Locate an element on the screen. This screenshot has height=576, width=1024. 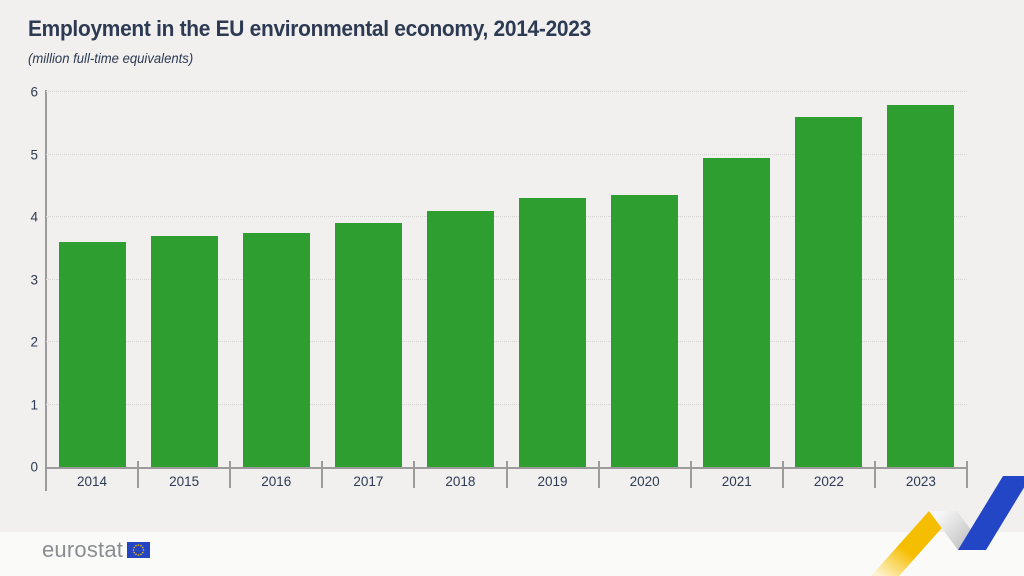
y-axis-label-0: 0 is located at coordinates (34, 467).